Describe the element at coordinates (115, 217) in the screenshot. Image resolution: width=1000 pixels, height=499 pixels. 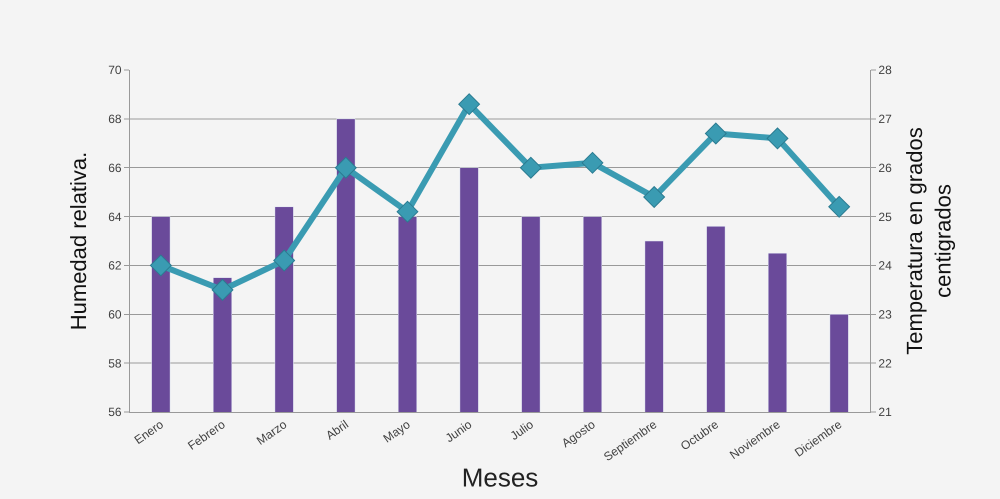
I see `y-tick-label: 64` at that location.